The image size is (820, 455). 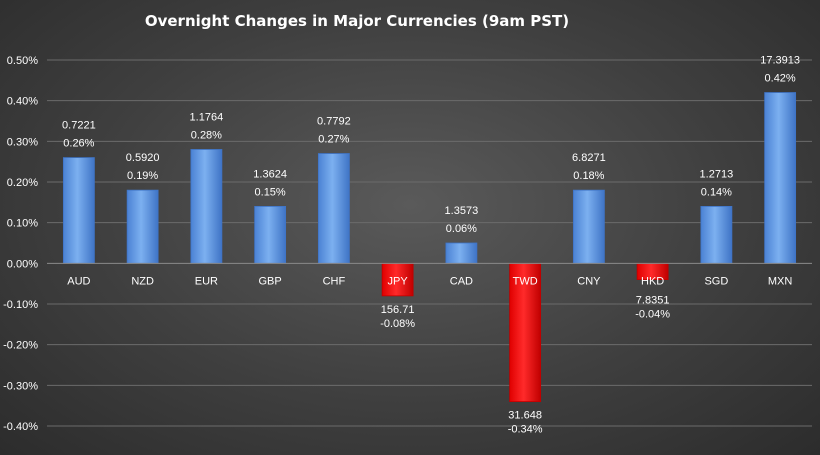 What do you see at coordinates (461, 253) in the screenshot?
I see `bar-cad` at bounding box center [461, 253].